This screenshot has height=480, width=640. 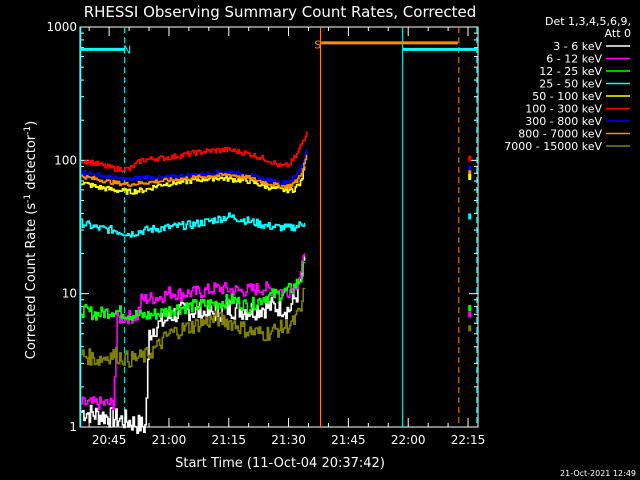 What do you see at coordinates (468, 440) in the screenshot?
I see `x-tick-label: 22:15` at bounding box center [468, 440].